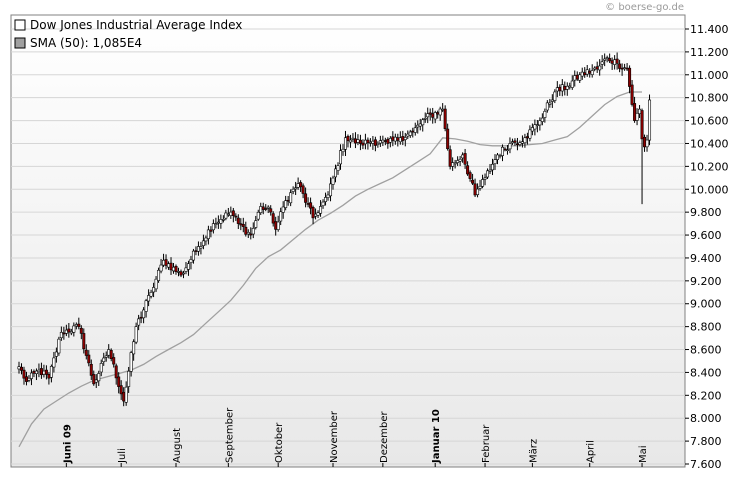  I want to click on y-tick-label: 10.000, so click(709, 189).